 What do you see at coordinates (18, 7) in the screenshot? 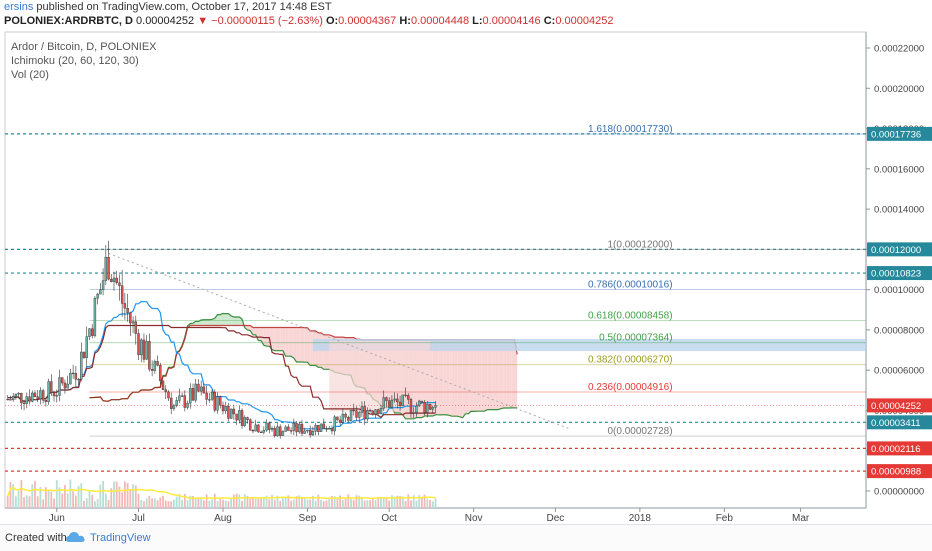
I see `author-link: ersins` at bounding box center [18, 7].